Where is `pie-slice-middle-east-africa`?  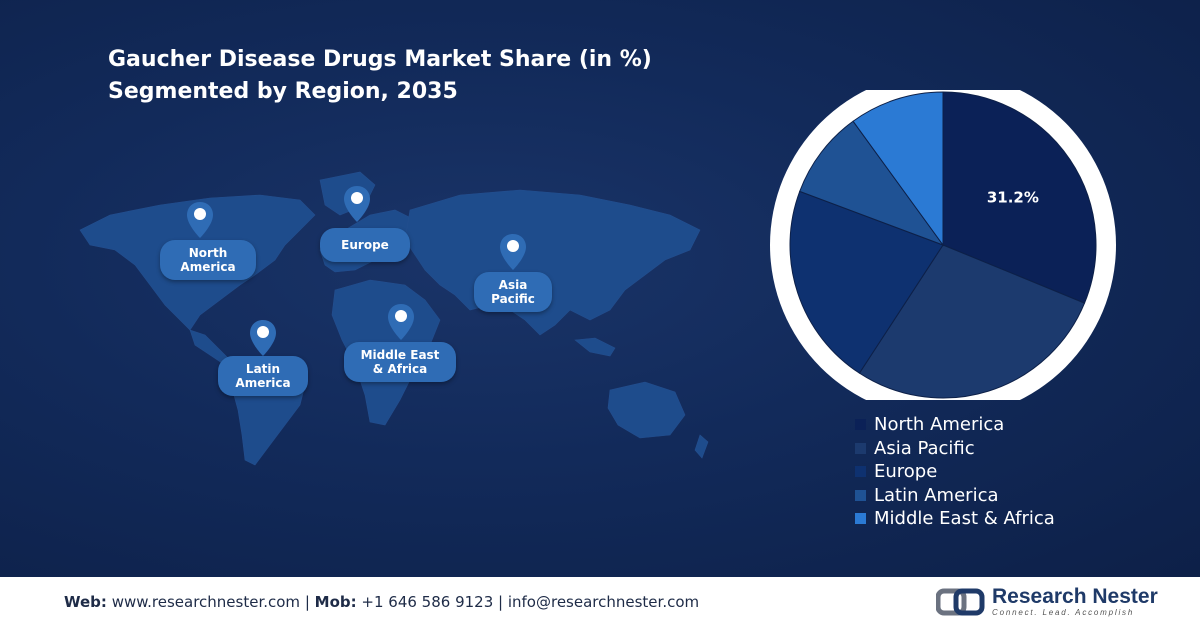
pie-slice-middle-east-africa is located at coordinates (898, 169).